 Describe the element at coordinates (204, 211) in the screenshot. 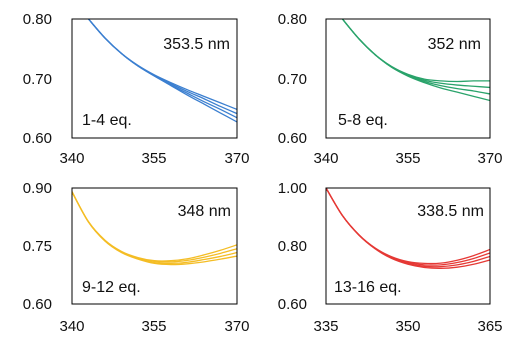

I see `wavelength-annotation-3: 348 nm` at that location.